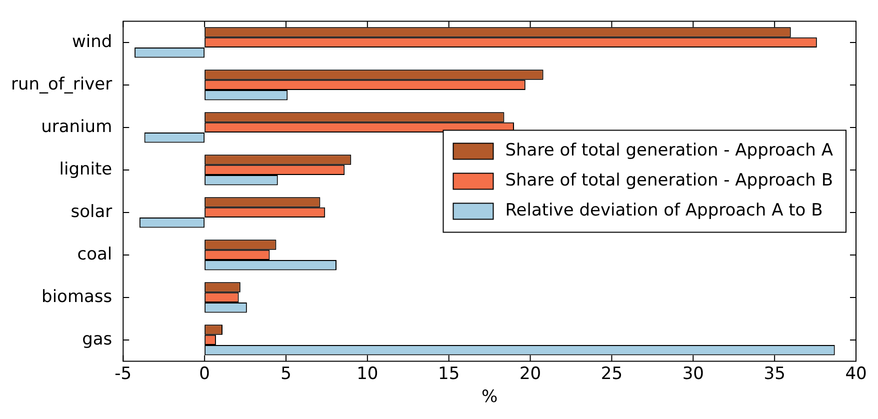 The image size is (878, 419). What do you see at coordinates (530, 374) in the screenshot?
I see `x-tick-label: 20` at bounding box center [530, 374].